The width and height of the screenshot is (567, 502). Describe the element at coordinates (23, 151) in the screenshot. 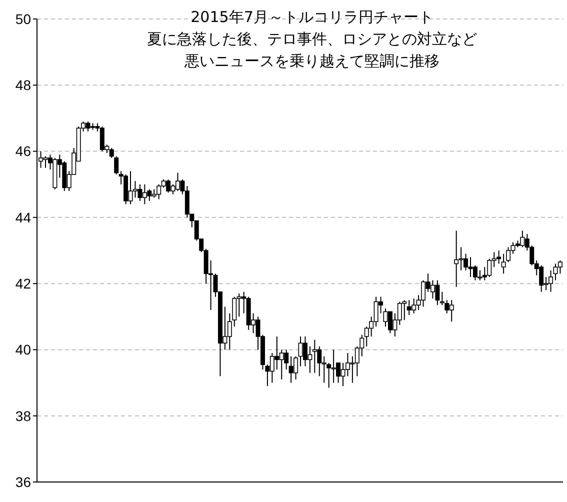

I see `y-tick-label: 46` at that location.